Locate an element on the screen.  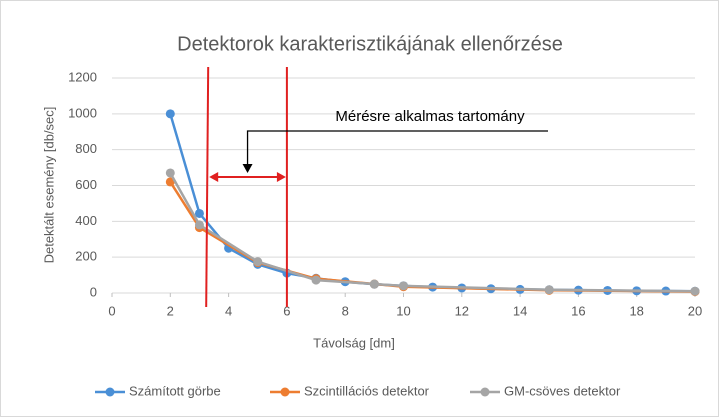
x-tick-label: 16 is located at coordinates (578, 310).